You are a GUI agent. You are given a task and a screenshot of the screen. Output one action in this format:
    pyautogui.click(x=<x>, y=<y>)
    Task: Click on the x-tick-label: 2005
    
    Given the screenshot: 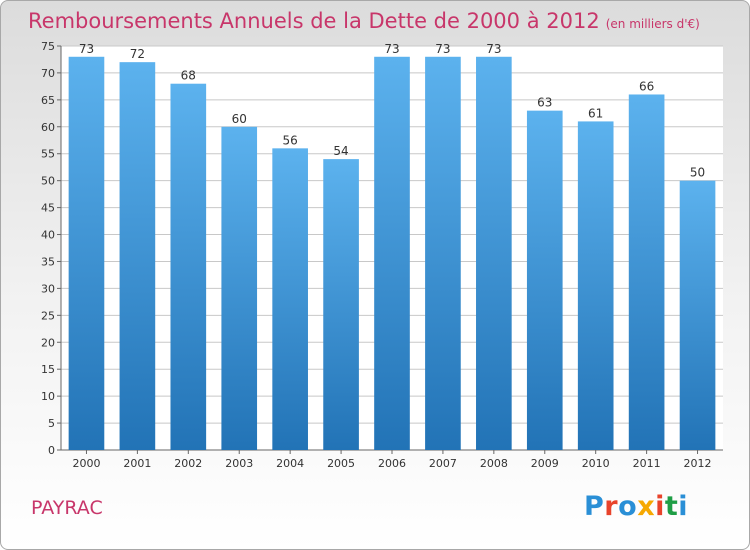 What is the action you would take?
    pyautogui.click(x=341, y=463)
    